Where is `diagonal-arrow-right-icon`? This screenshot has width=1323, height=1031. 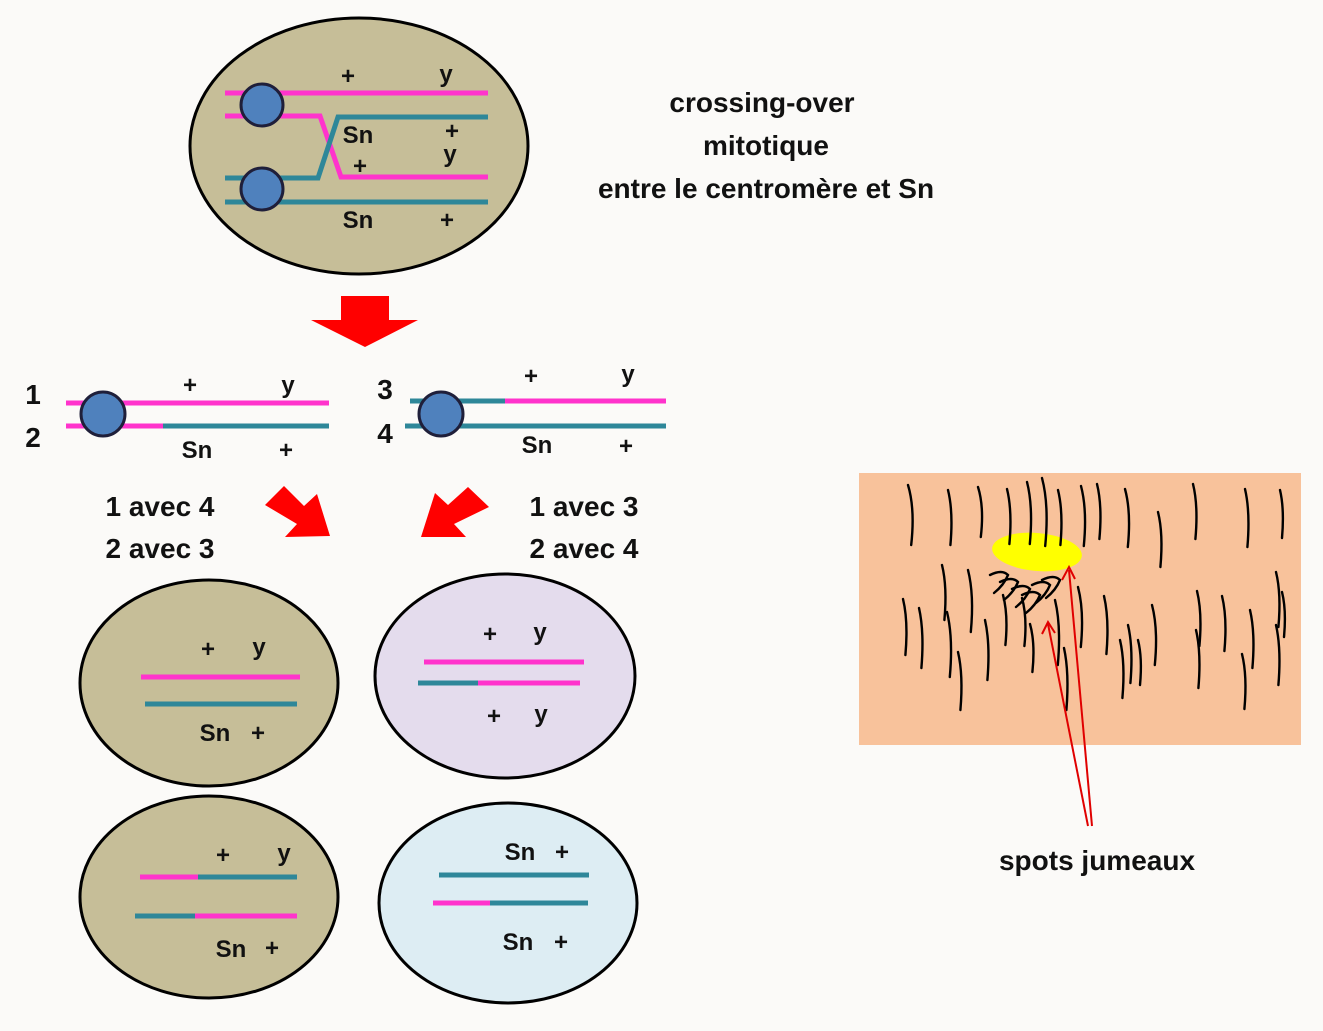
diagonal-arrow-right-icon is located at coordinates (455, 512).